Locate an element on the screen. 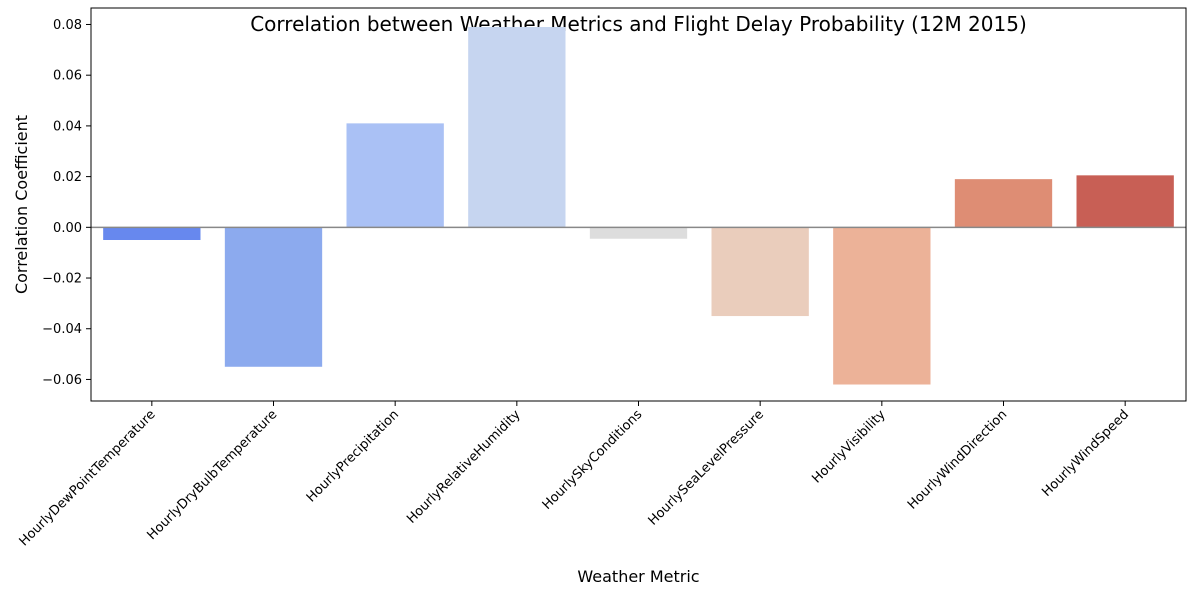 The image size is (1200, 600). x-tick-label: HourlyPrecipitation is located at coordinates (353, 456).